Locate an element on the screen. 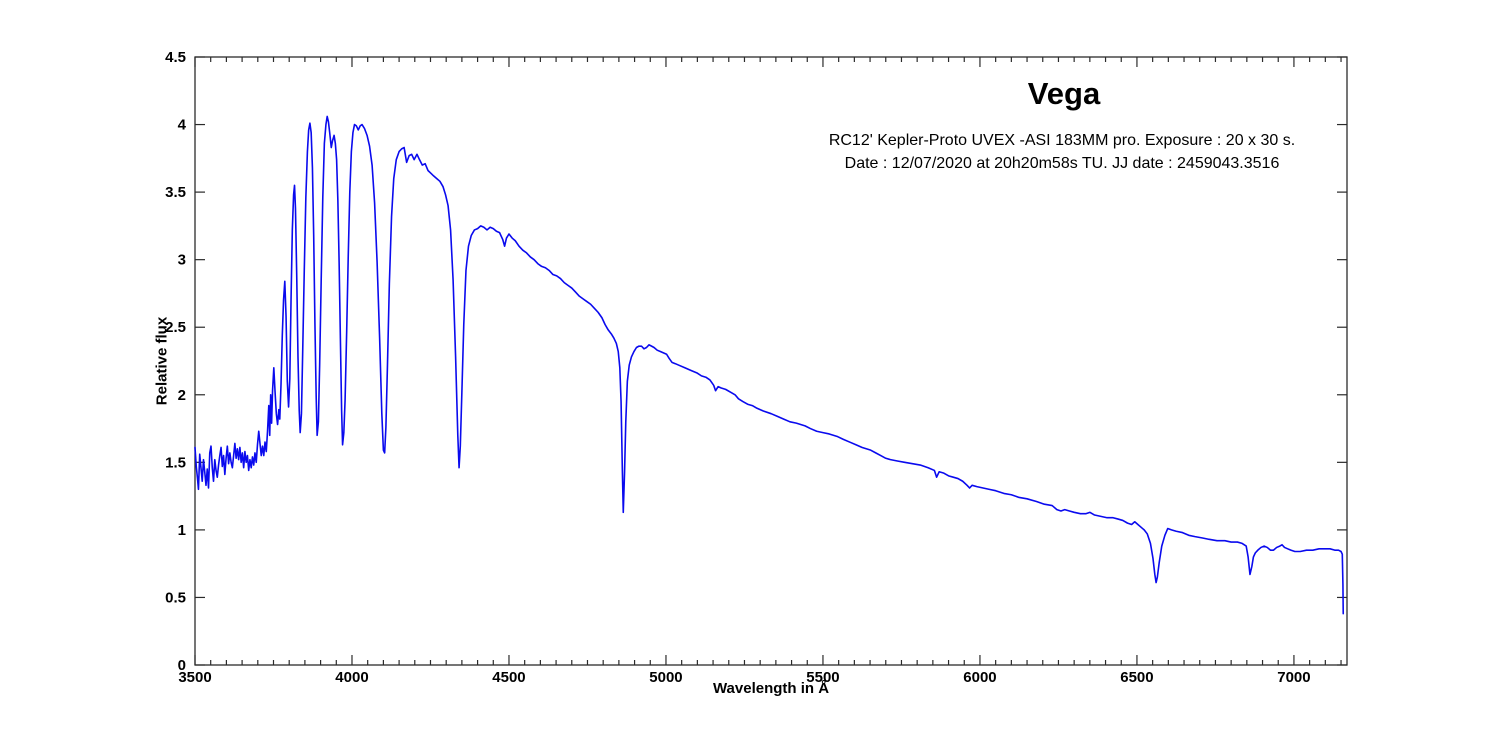  x-tick-label: 7000 is located at coordinates (1293, 677).